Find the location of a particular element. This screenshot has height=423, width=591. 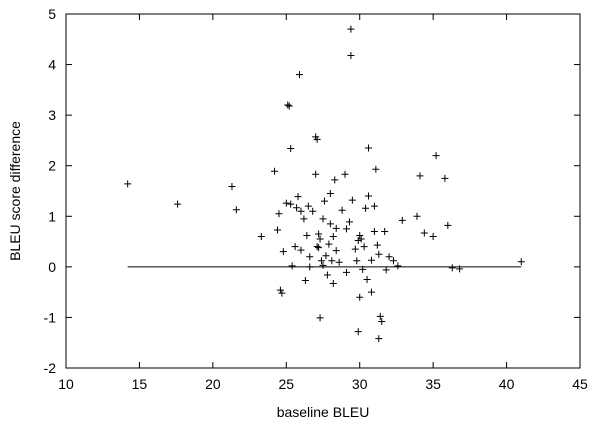

y-tick-label: 1 is located at coordinates (52, 216).